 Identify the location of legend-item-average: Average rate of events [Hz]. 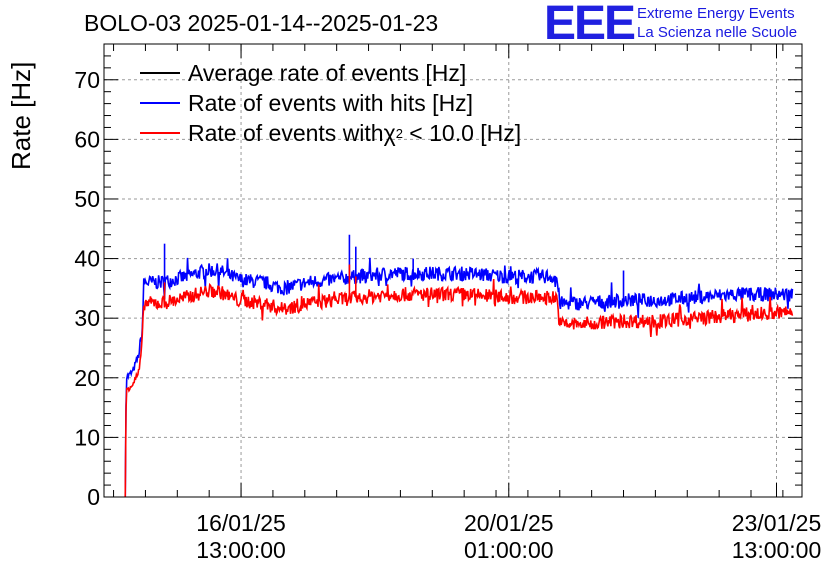
(330, 73).